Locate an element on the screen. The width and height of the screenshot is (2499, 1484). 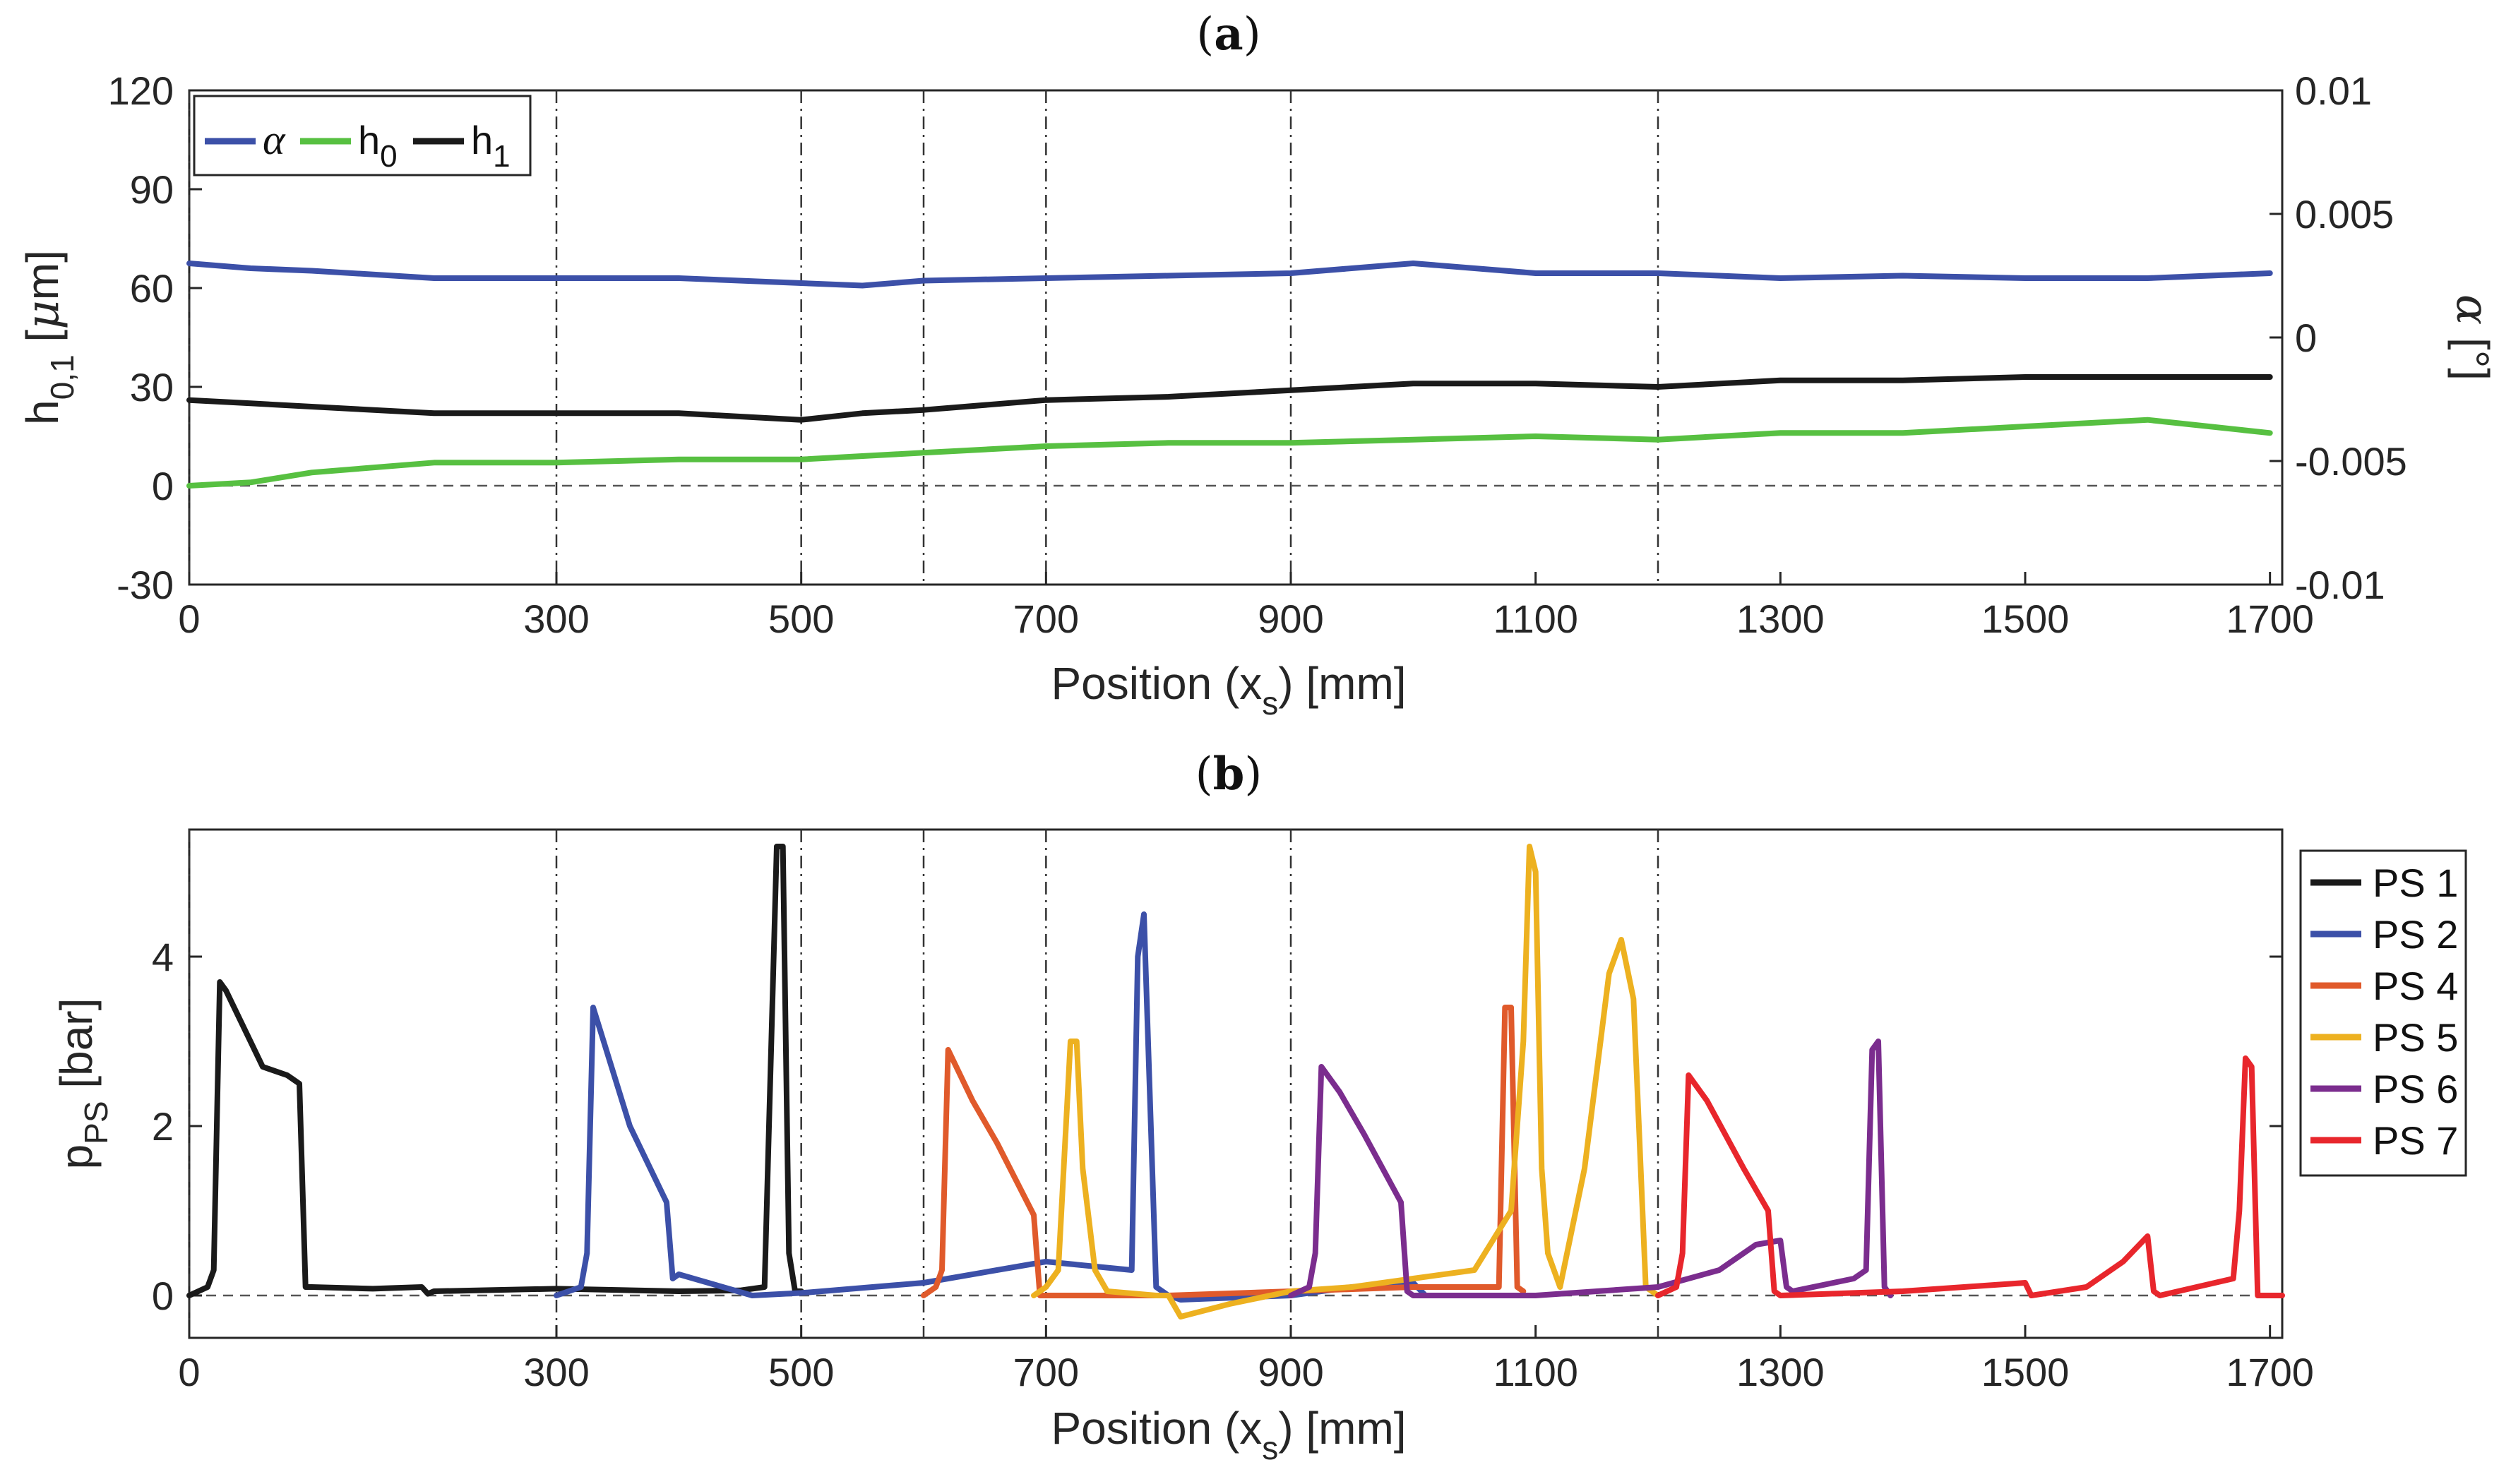
y-tick-label: 30 is located at coordinates (152, 387).